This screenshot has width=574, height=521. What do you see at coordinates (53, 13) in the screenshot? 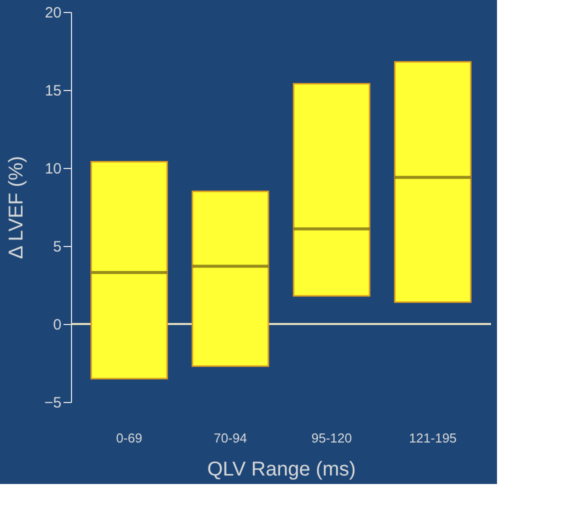
I see `y-tick-label: 20` at bounding box center [53, 13].